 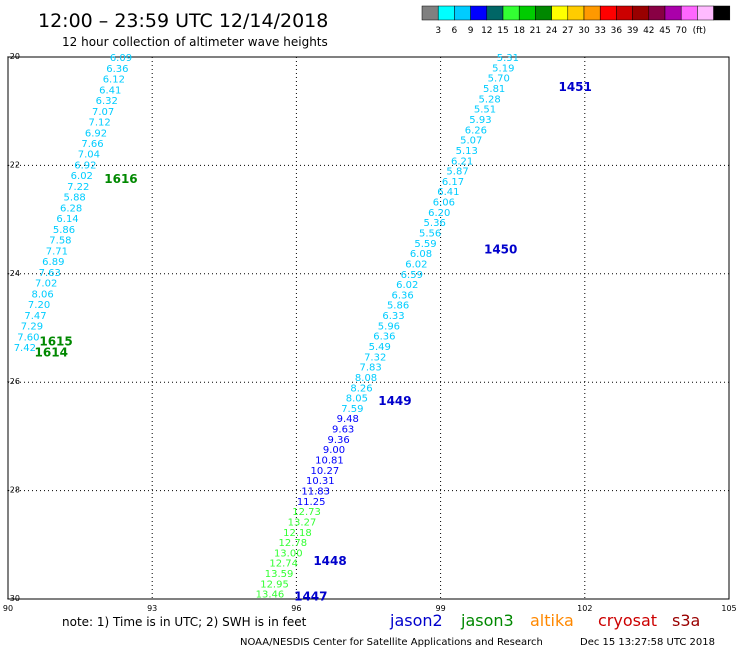 I want to click on wave-height-label: 6.08, so click(x=421, y=254).